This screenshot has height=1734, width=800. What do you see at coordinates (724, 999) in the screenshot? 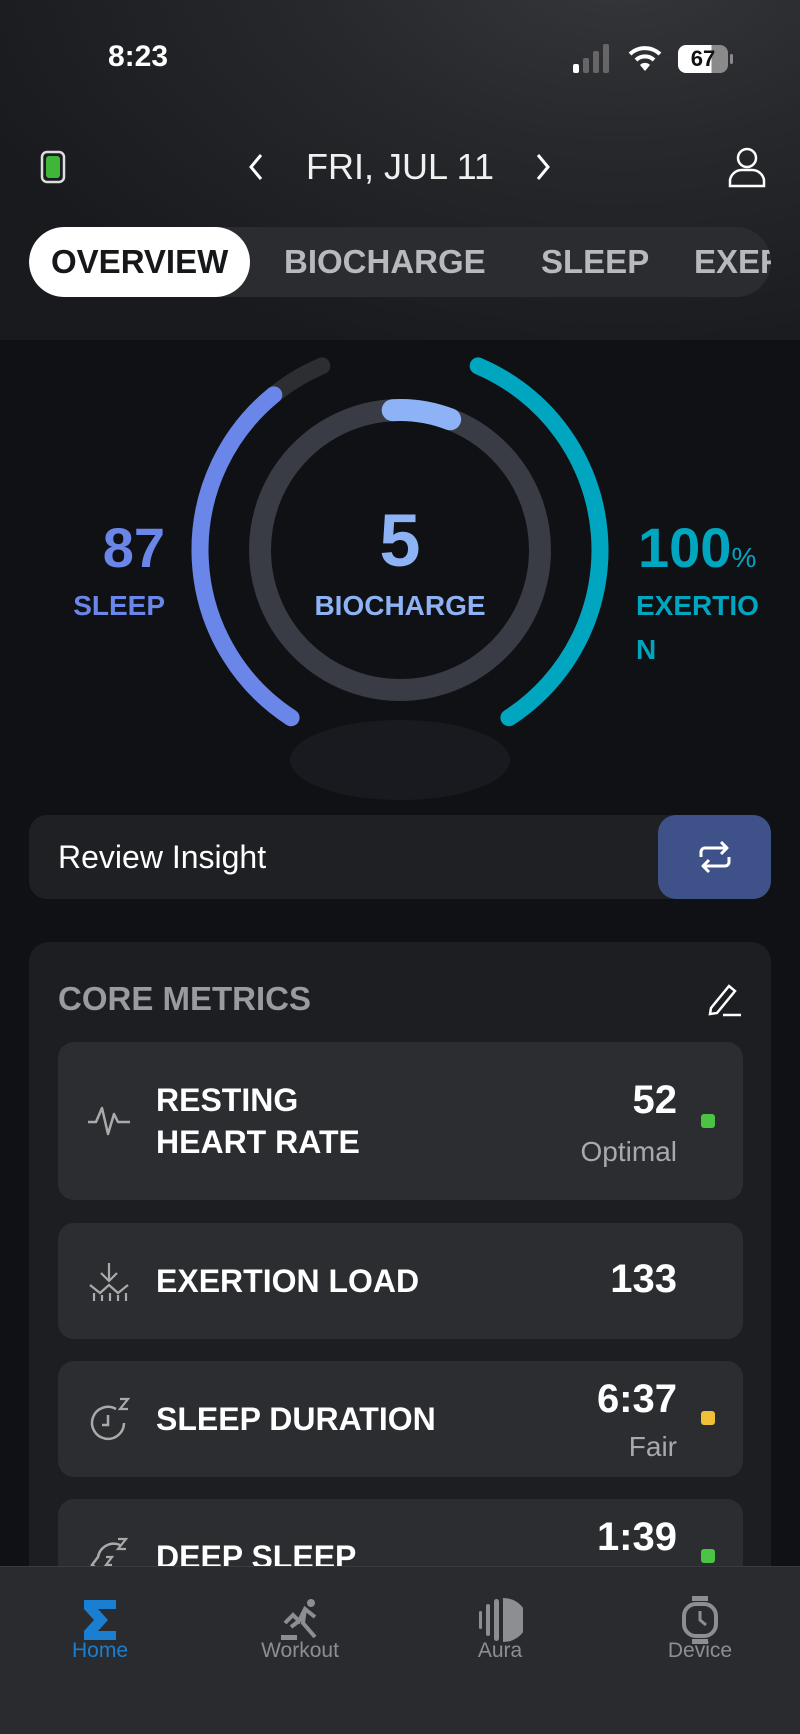
I see `edit-pencil-icon` at bounding box center [724, 999].